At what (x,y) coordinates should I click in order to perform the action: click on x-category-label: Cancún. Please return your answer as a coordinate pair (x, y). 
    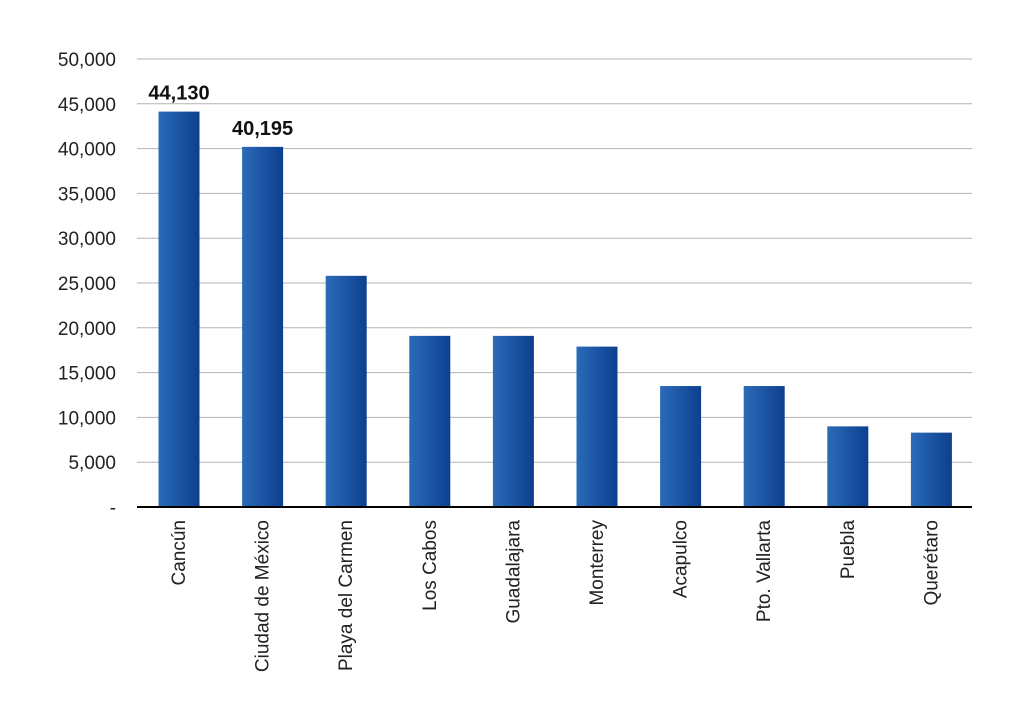
    Looking at the image, I should click on (179, 553).